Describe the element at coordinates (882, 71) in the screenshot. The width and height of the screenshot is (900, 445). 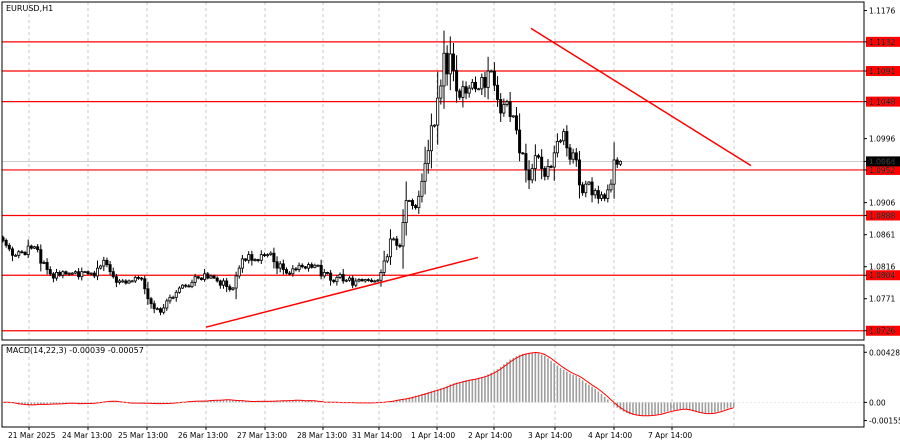
I see `level-label: 1.1091` at that location.